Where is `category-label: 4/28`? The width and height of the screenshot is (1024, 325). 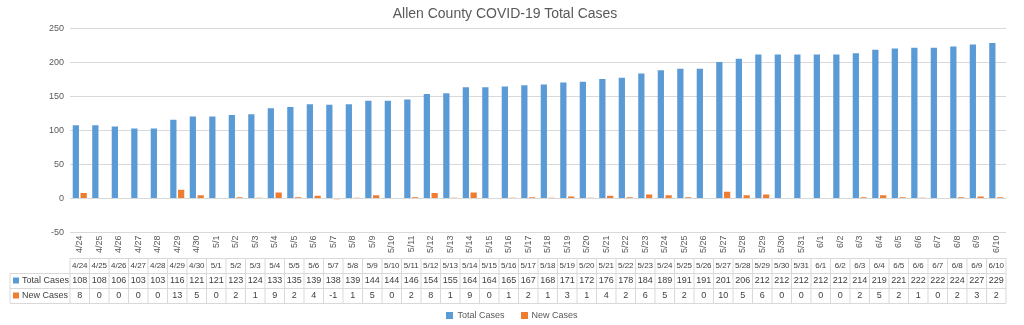
category-label: 4/28 is located at coordinates (157, 265).